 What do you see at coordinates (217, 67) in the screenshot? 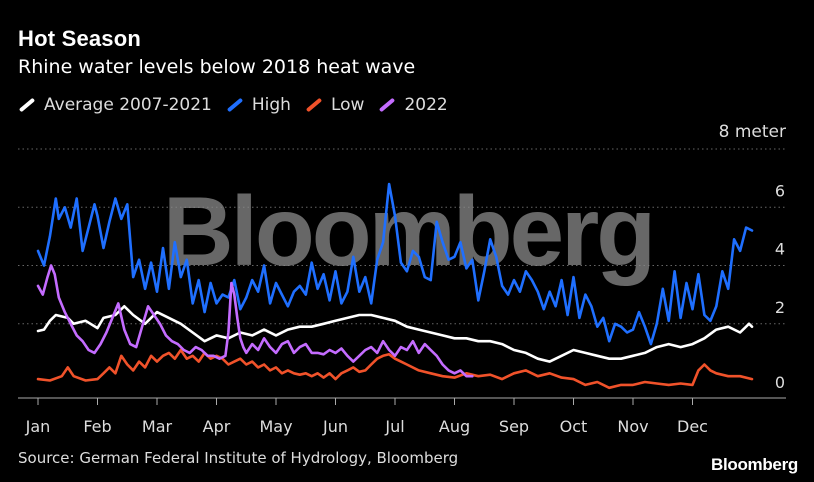
I see `chart-subtitle: Rhine water levels below 2018 heat wave` at bounding box center [217, 67].